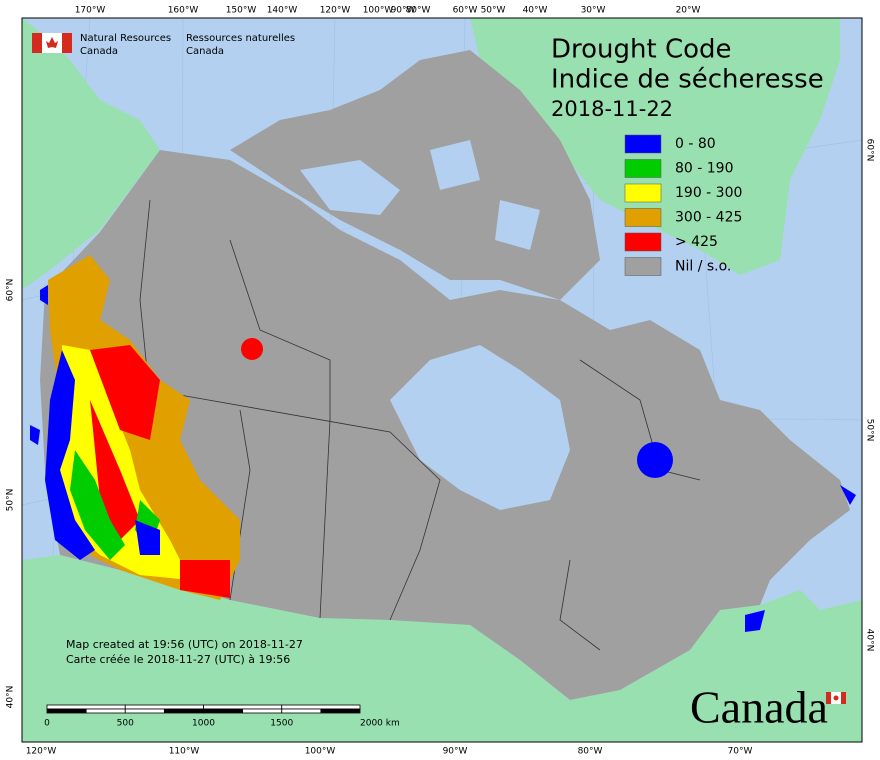 The height and width of the screenshot is (760, 880). What do you see at coordinates (655, 460) in the screenshot?
I see `zone-0-80-quebec` at bounding box center [655, 460].